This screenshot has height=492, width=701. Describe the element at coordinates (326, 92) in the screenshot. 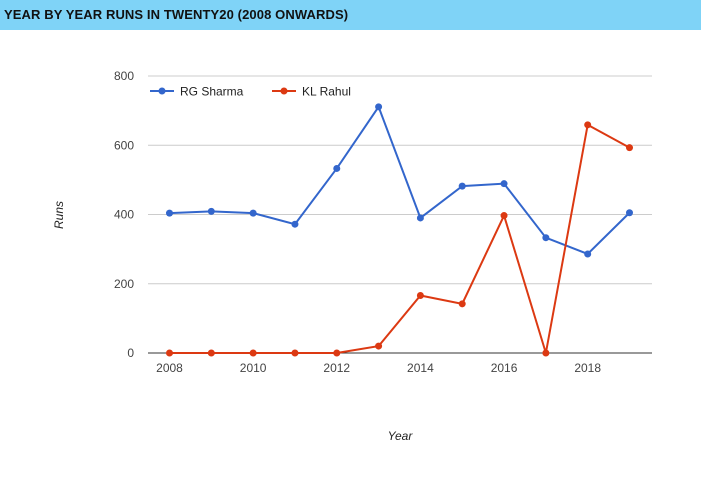

I see `legend-label-kl-rahul: KL Rahul` at that location.